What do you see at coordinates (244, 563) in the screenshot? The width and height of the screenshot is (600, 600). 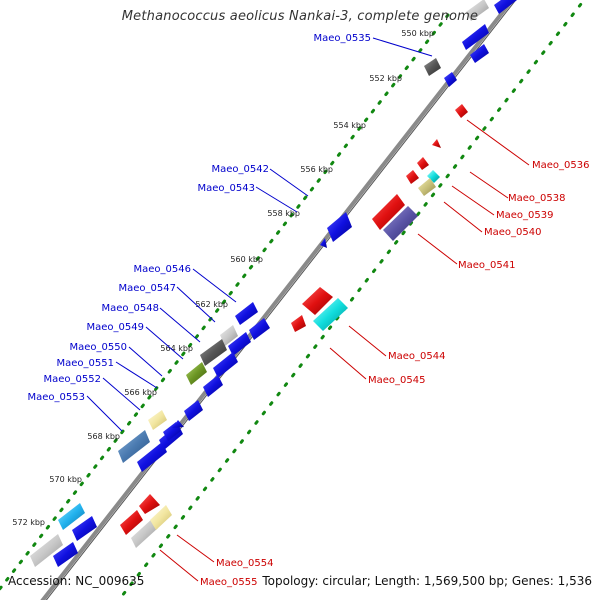 I see `gene-label-reverse: Maeo_0554` at bounding box center [244, 563].